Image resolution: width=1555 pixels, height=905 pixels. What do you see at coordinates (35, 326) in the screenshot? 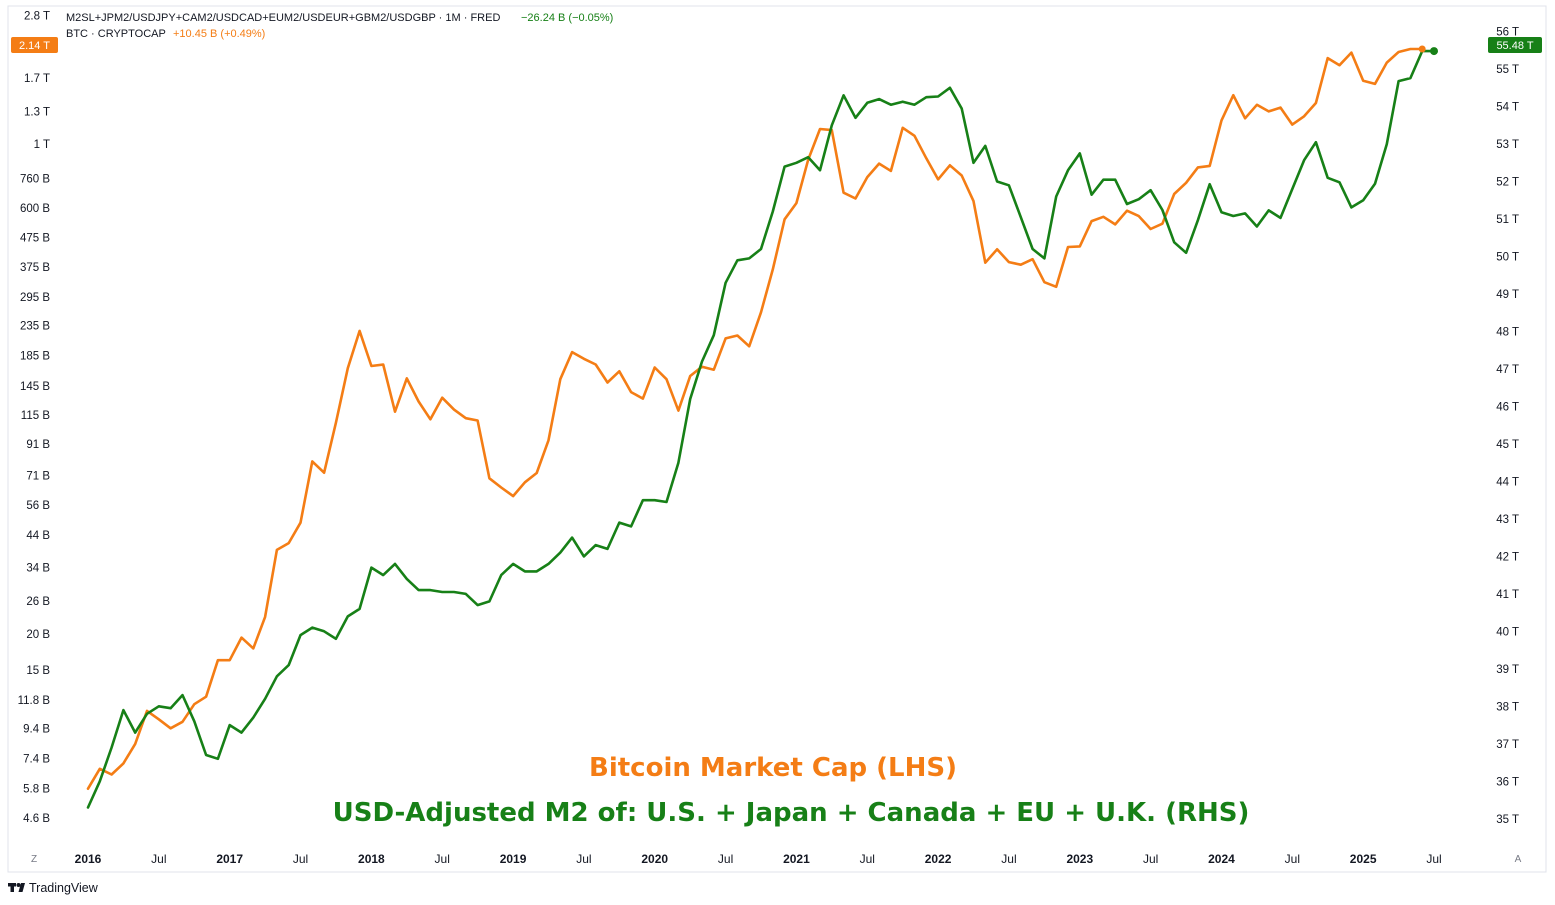
I see `left-axis-tick-label: 235 B` at bounding box center [35, 326].